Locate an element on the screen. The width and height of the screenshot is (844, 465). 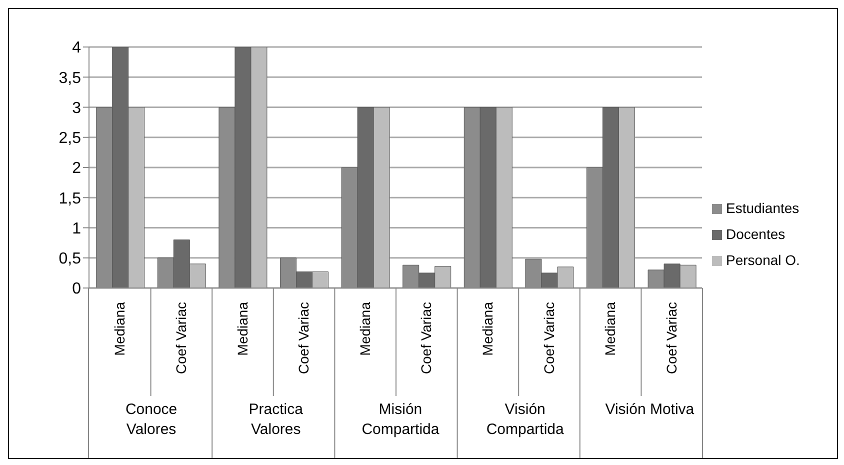
legend-label: Docentes is located at coordinates (756, 234).